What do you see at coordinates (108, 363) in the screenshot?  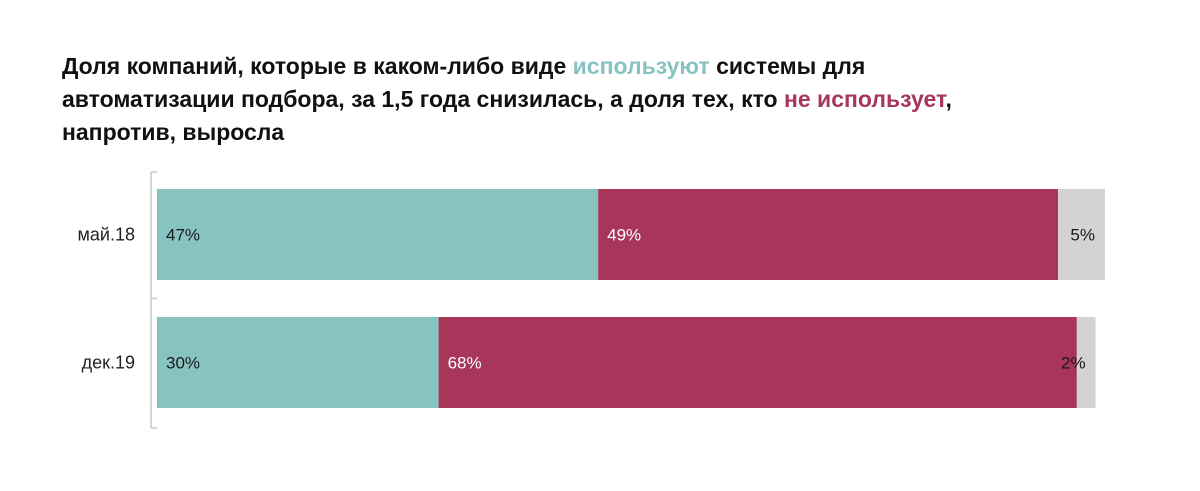 I see `category-label: дек.19` at bounding box center [108, 363].